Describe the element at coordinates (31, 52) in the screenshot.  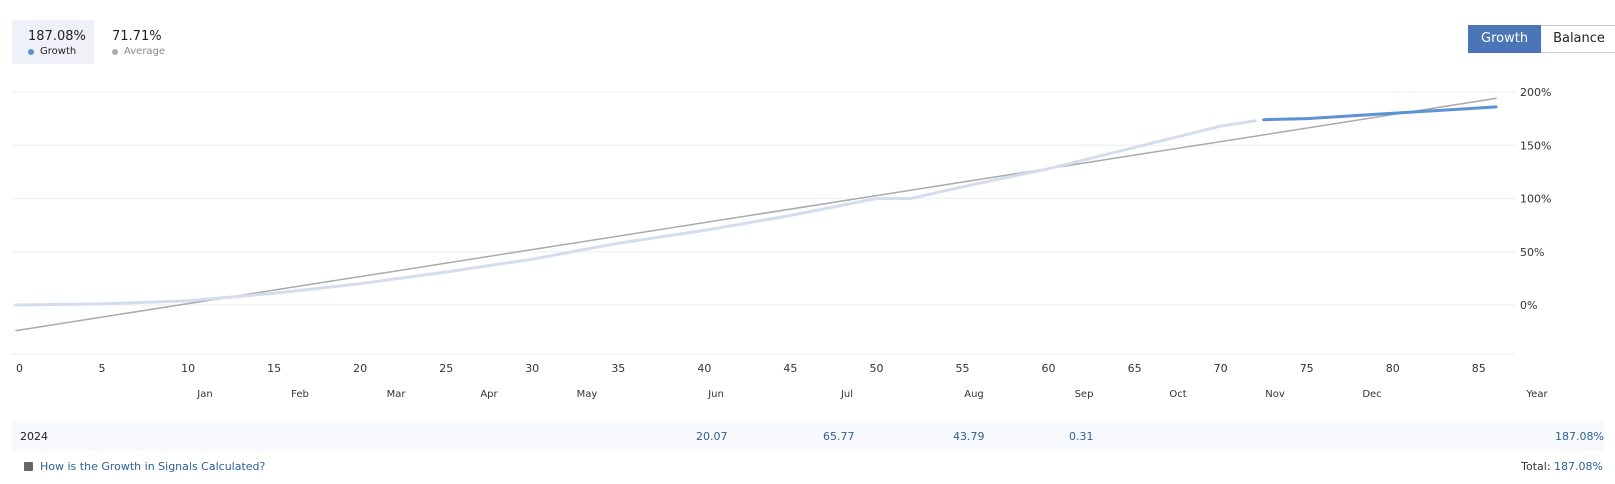
I see `growth-dot-icon` at that location.